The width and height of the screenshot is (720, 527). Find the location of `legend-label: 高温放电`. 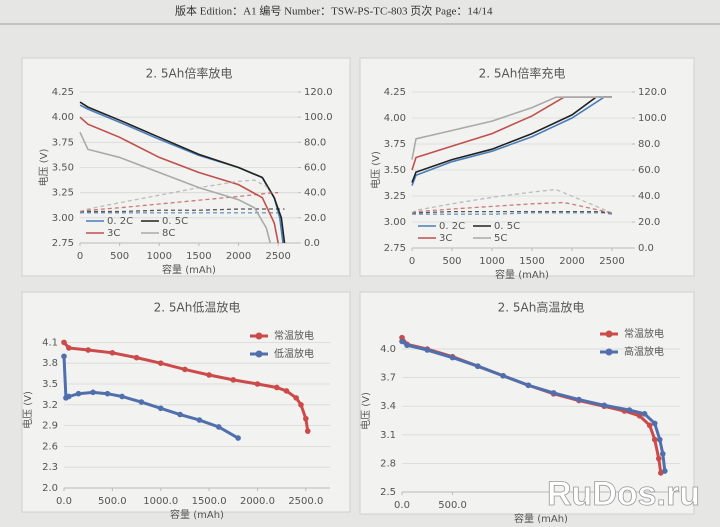

legend-label: 高温放电 is located at coordinates (644, 351).